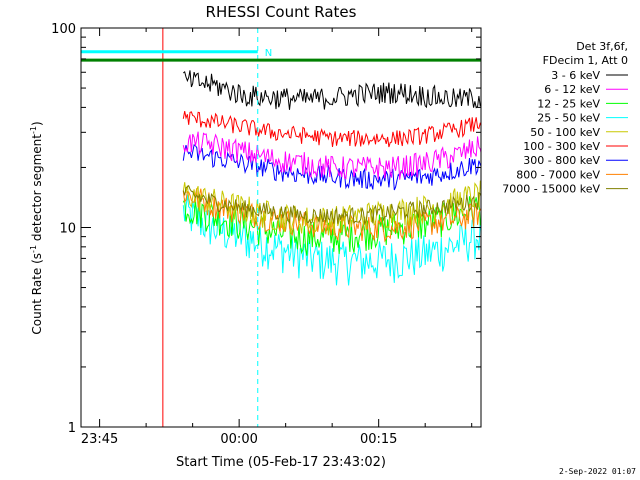 This screenshot has width=640, height=480. Describe the element at coordinates (99, 439) in the screenshot. I see `x-tick-label: 23:45` at that location.